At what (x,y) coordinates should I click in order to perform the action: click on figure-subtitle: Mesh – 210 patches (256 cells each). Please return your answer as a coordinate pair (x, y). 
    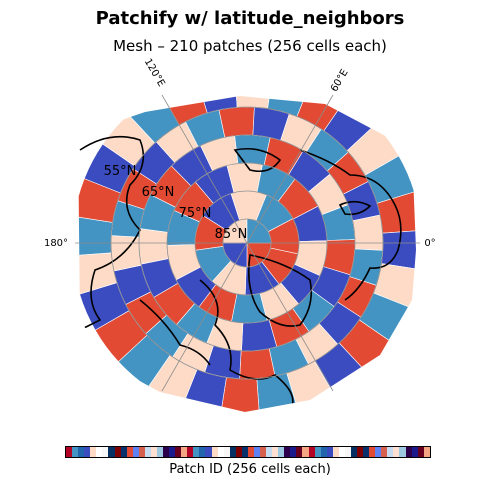
    Looking at the image, I should click on (250, 46).